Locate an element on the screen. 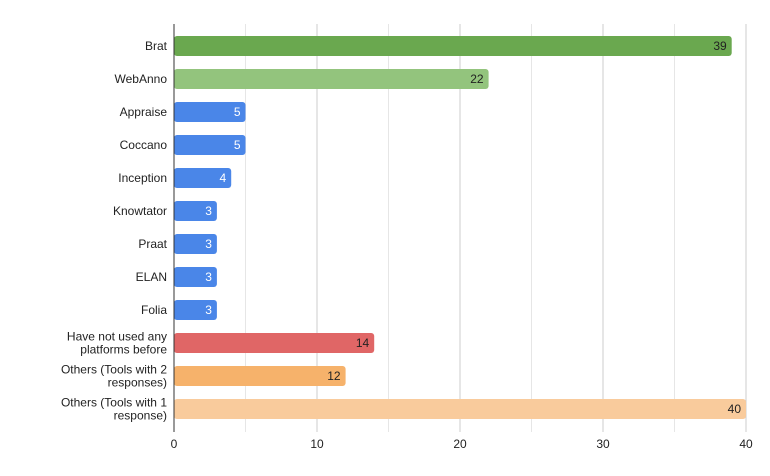 This screenshot has height=476, width=770. category-label: Others (Tools with 2 responses) is located at coordinates (114, 376).